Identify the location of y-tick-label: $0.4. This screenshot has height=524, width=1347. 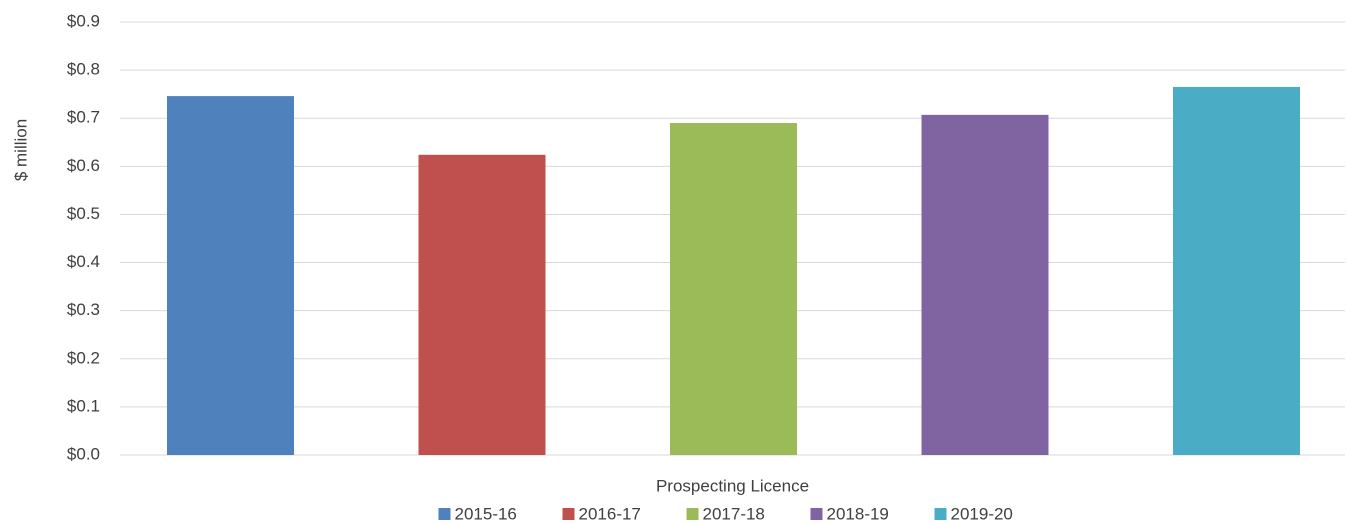
(83, 261).